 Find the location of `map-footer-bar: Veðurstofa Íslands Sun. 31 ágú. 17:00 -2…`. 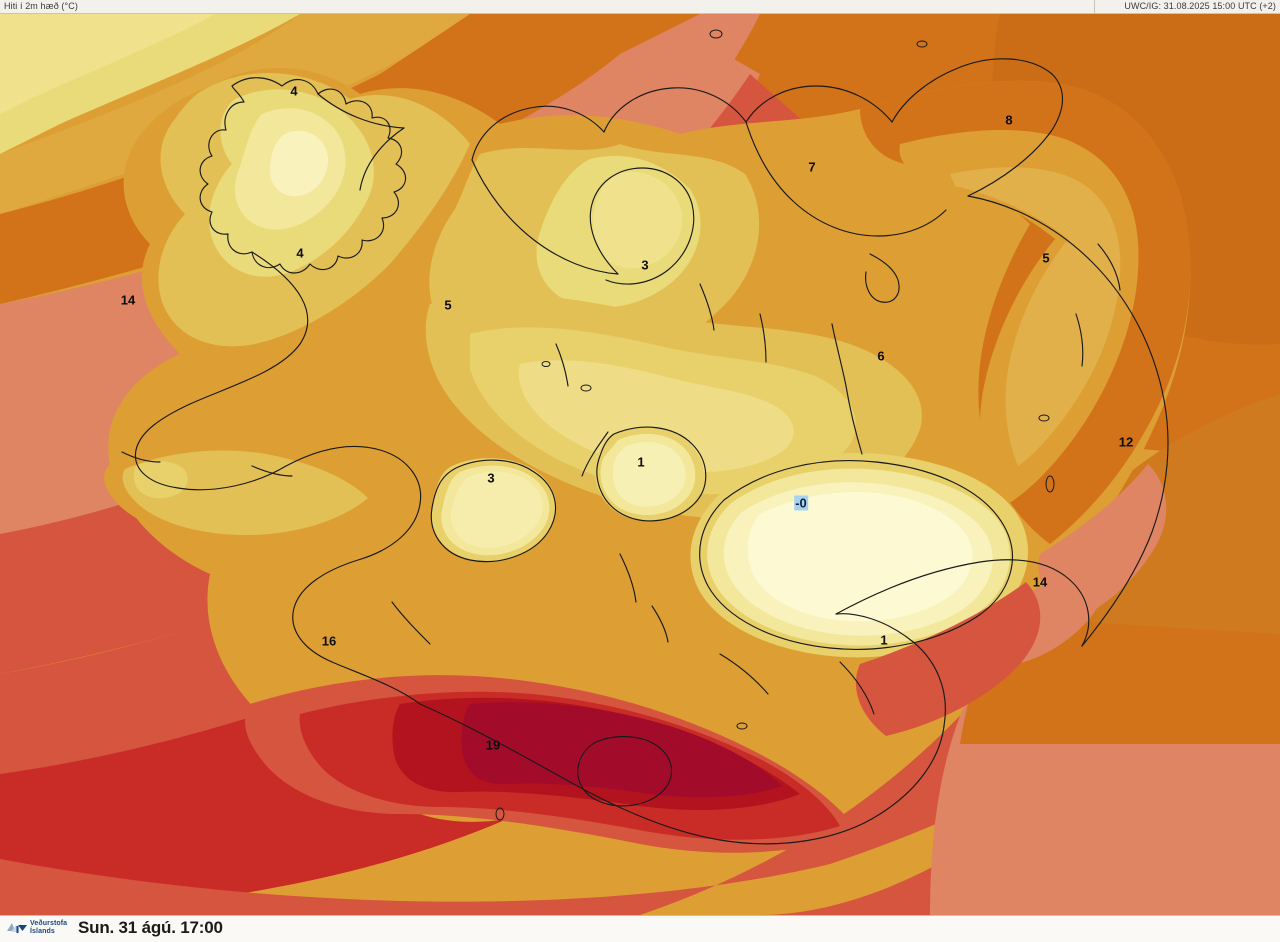

map-footer-bar: Veðurstofa Íslands Sun. 31 ágú. 17:00 -2… is located at coordinates (640, 928).